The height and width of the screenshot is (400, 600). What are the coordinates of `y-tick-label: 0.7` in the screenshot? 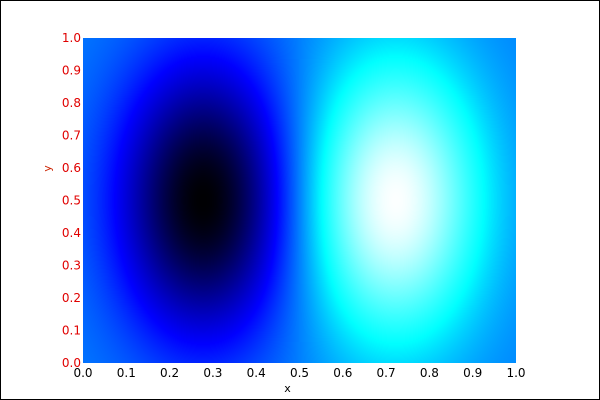 It's located at (71, 136).